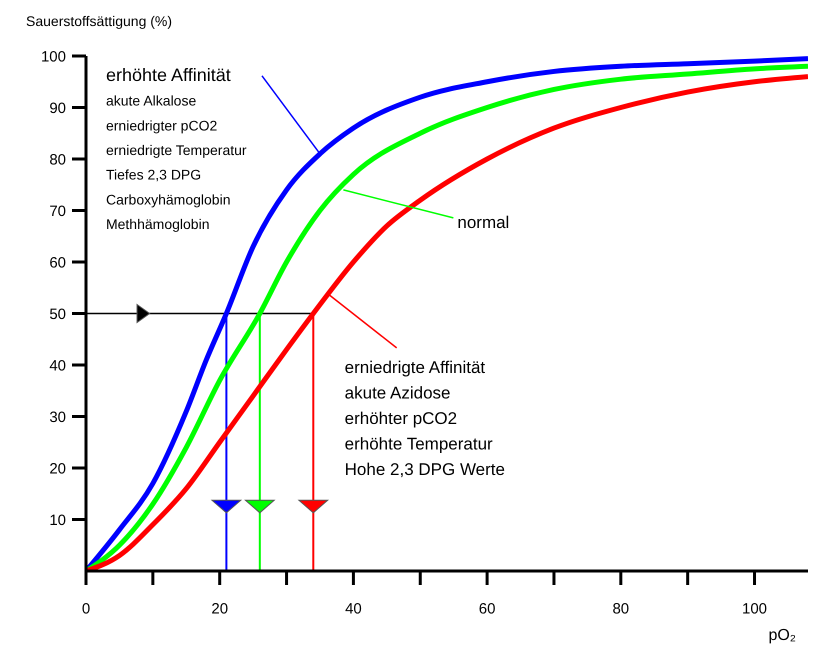 This screenshot has width=816, height=655. I want to click on y-tick-label: 10, so click(57, 520).